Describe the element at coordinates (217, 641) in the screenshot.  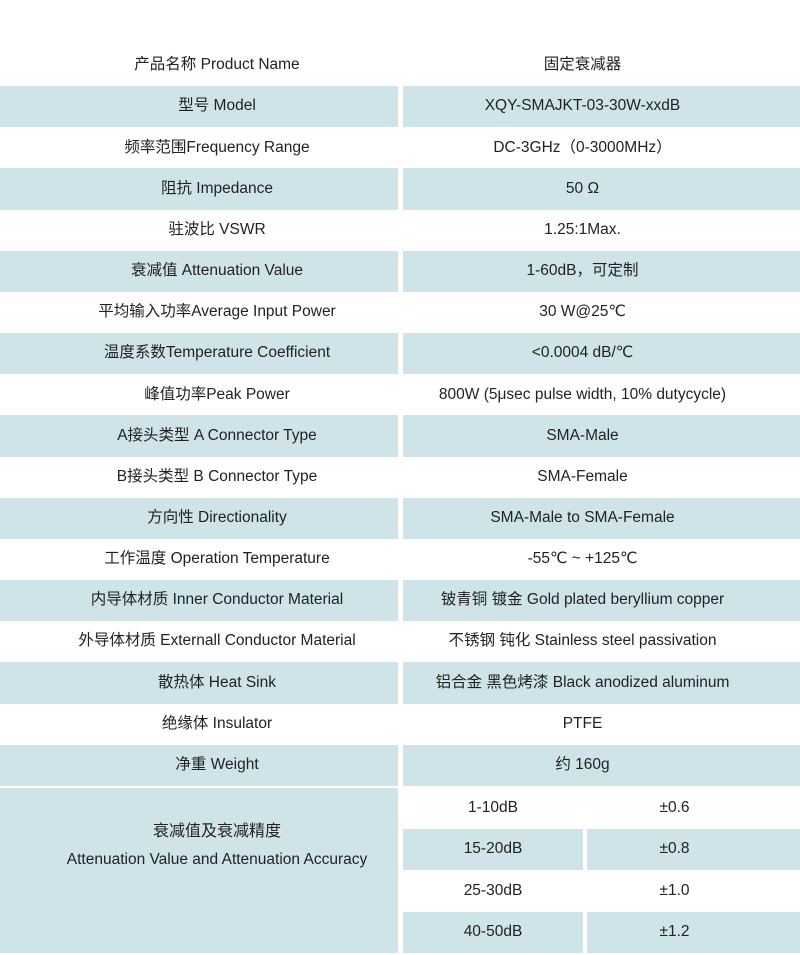
I see `project-label: 外导体材质 Externall Conductor Material` at that location.